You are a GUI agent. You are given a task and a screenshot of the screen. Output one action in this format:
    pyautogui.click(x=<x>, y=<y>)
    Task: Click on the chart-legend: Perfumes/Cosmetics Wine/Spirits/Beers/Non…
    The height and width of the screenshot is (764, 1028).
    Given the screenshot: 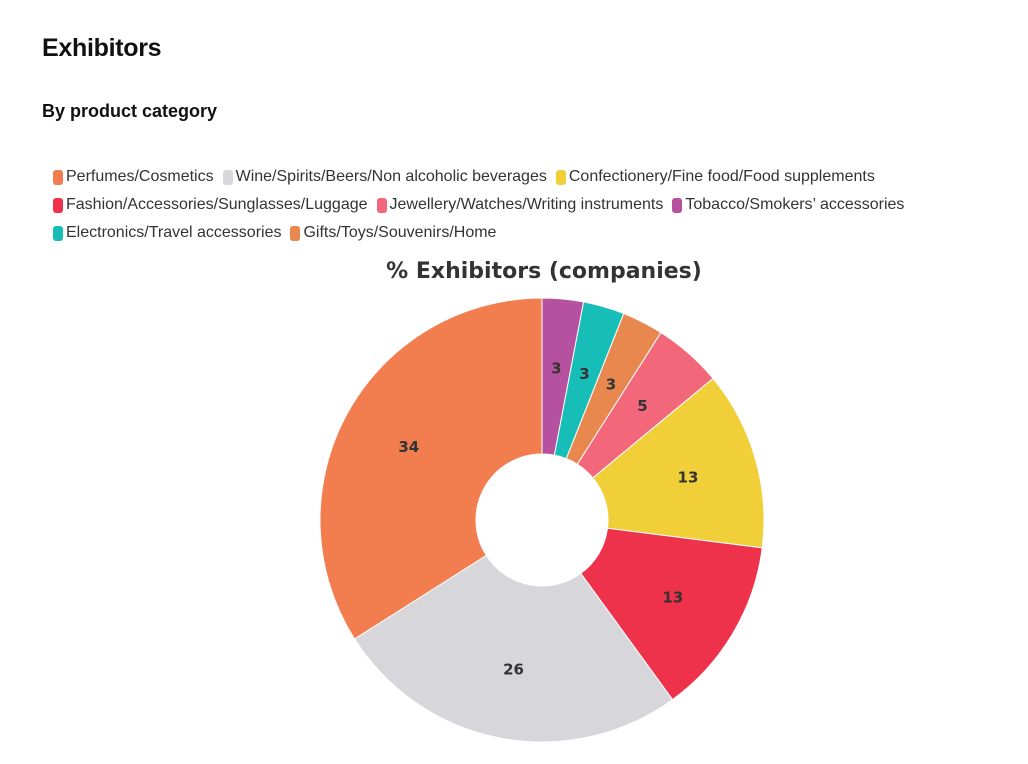 What is the action you would take?
    pyautogui.click(x=535, y=205)
    